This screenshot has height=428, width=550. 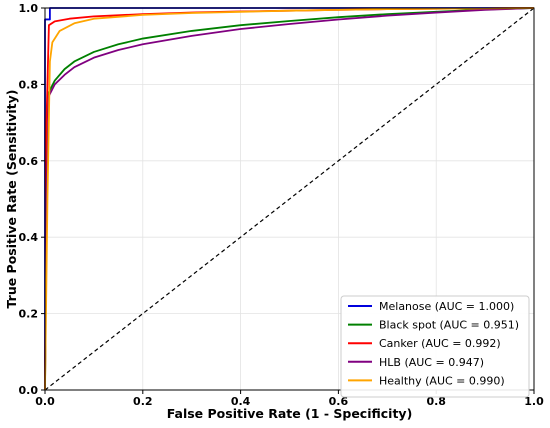 What do you see at coordinates (440, 343) in the screenshot?
I see `legend-entry-label: Canker (AUC = 0.992)` at bounding box center [440, 343].